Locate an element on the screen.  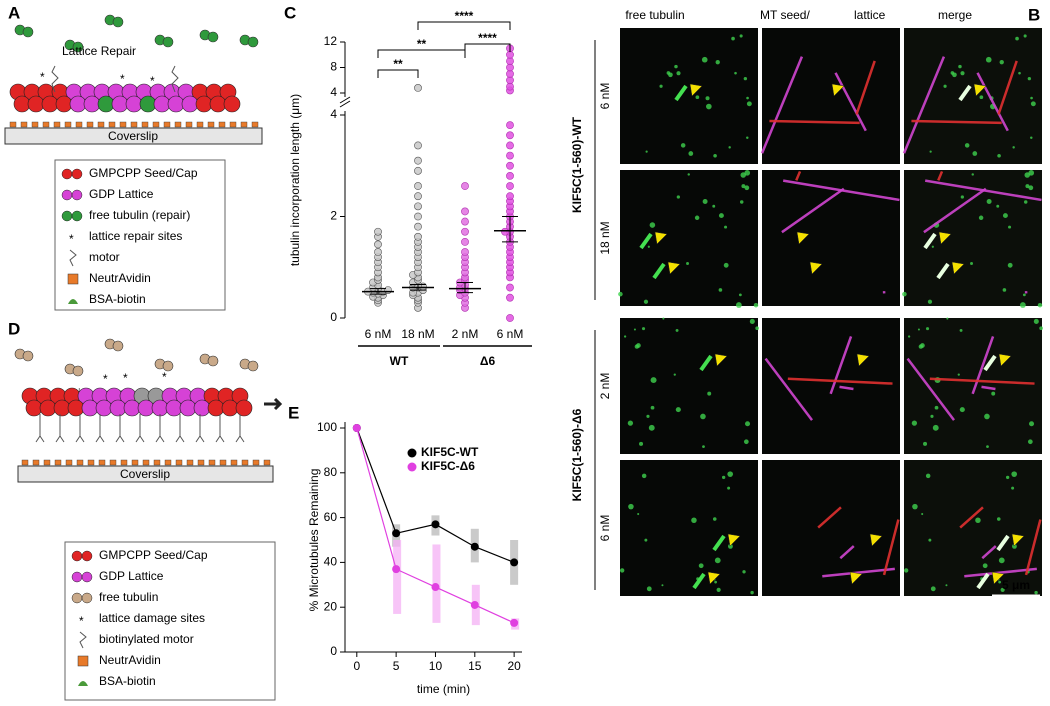
group-label: KIF5C(1-560)-Δ6 is located at coordinates (577, 454).